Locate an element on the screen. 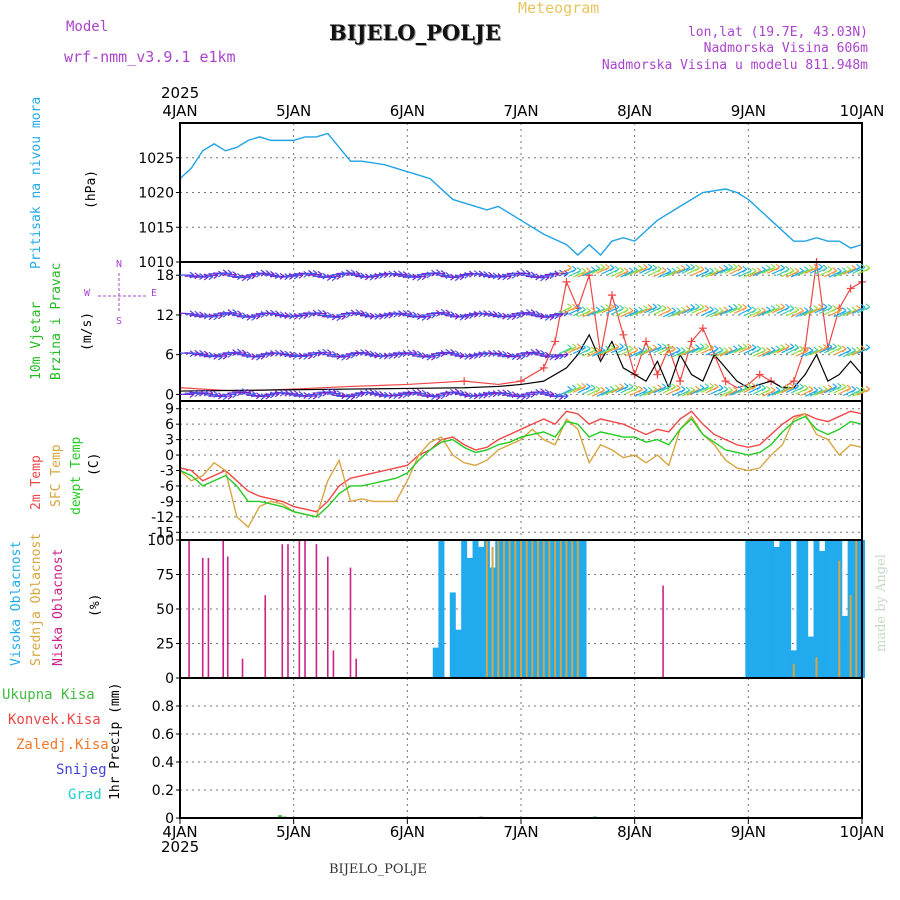 The height and width of the screenshot is (900, 900). y-tick-label: 50 is located at coordinates (165, 610).